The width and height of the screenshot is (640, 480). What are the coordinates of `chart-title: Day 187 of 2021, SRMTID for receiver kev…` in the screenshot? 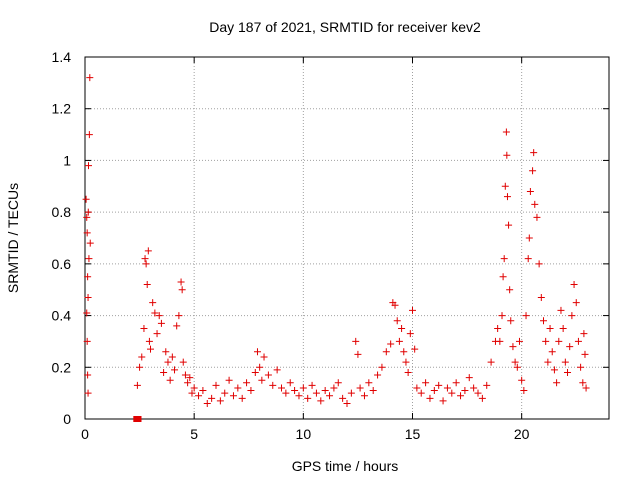 It's located at (345, 27).